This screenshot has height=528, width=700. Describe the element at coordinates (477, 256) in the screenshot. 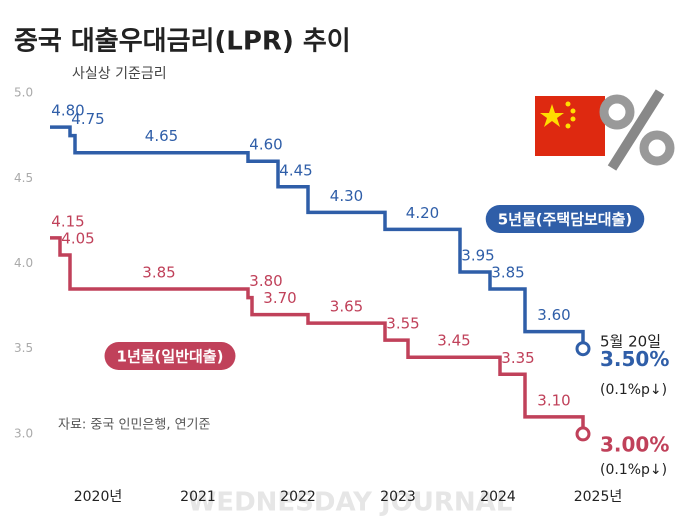

I see `value-label: 3.95` at that location.